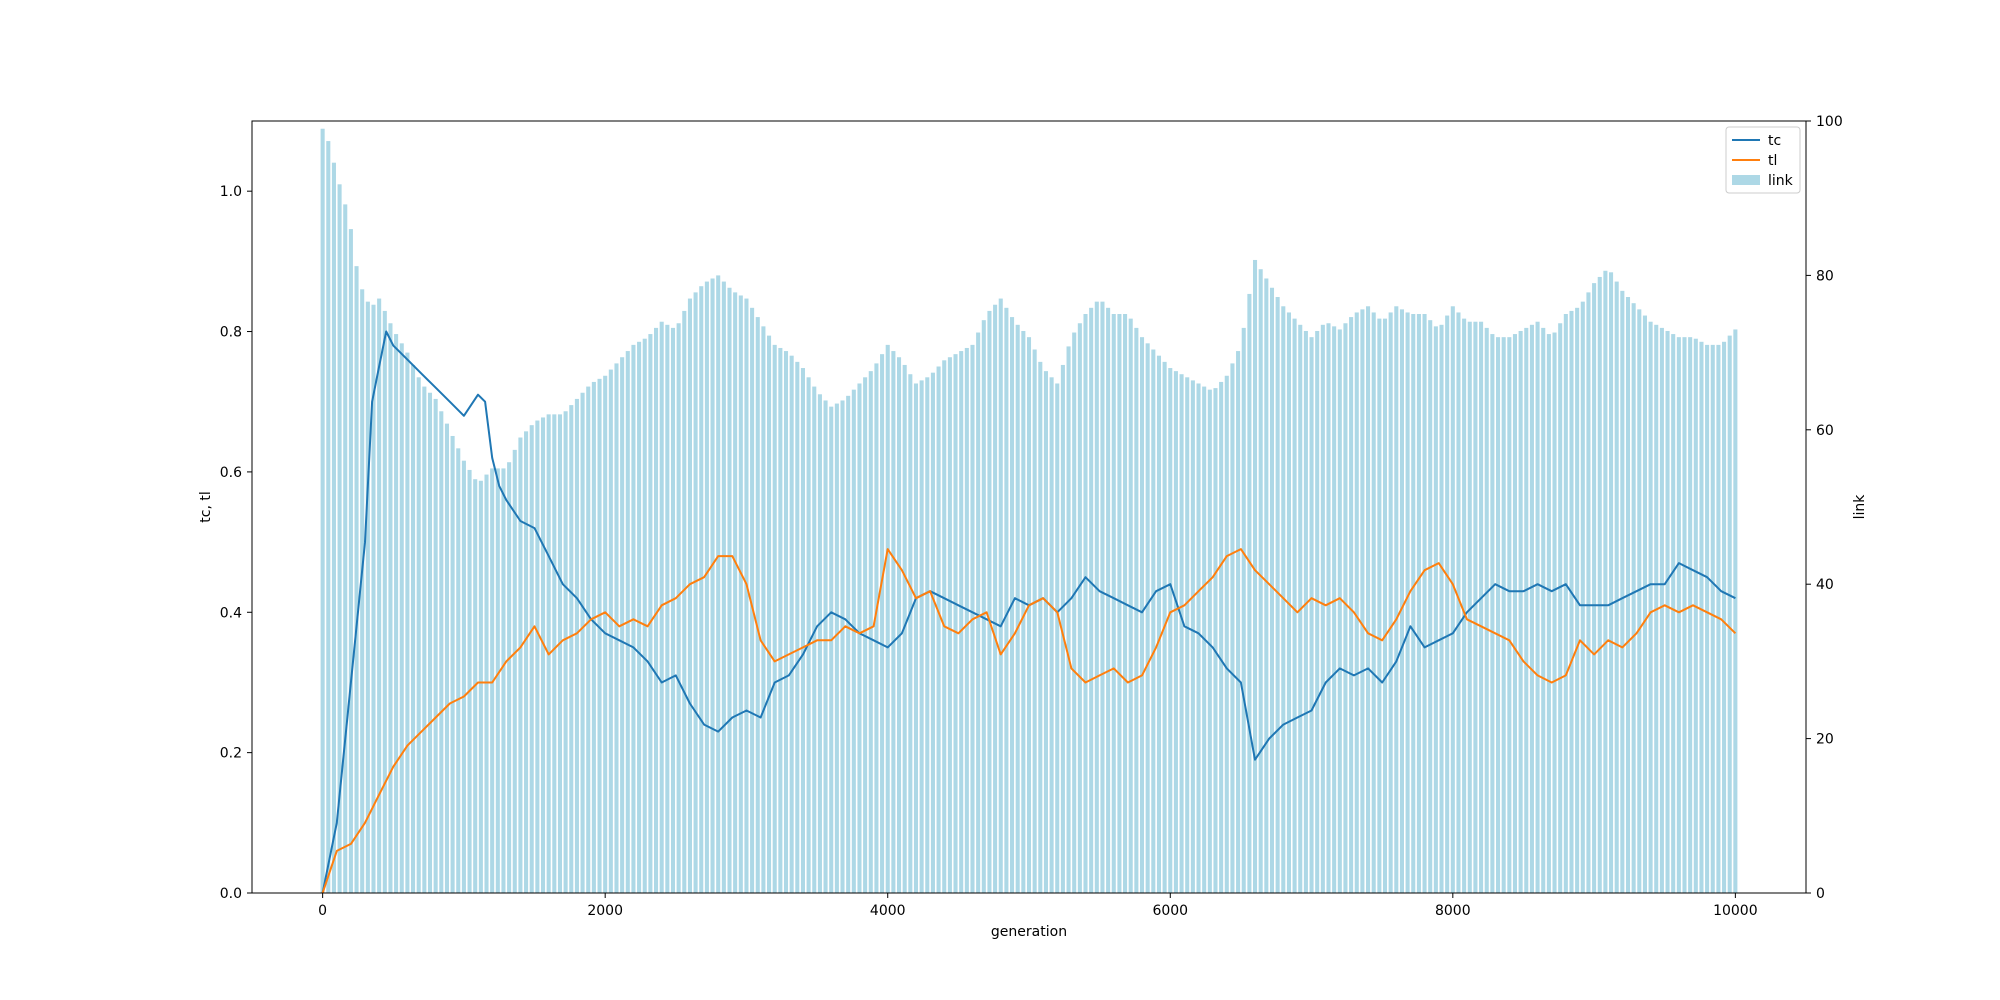 This screenshot has width=2000, height=1000. I want to click on y-right-axis: 0 20 40 60 80 100, so click(1824, 508).